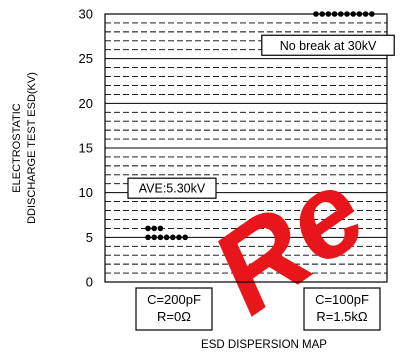 This screenshot has height=356, width=409. Describe the element at coordinates (342, 299) in the screenshot. I see `category-label: C=100pF` at that location.